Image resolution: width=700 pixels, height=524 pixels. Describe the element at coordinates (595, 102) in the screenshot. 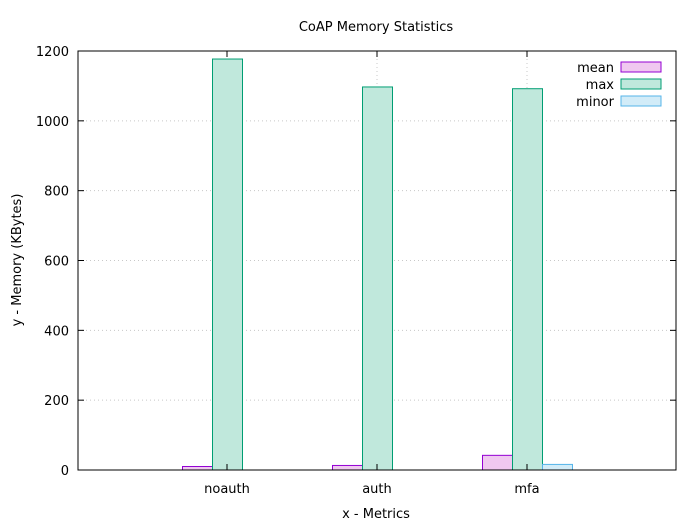

I see `legend-label-minor: minor` at that location.